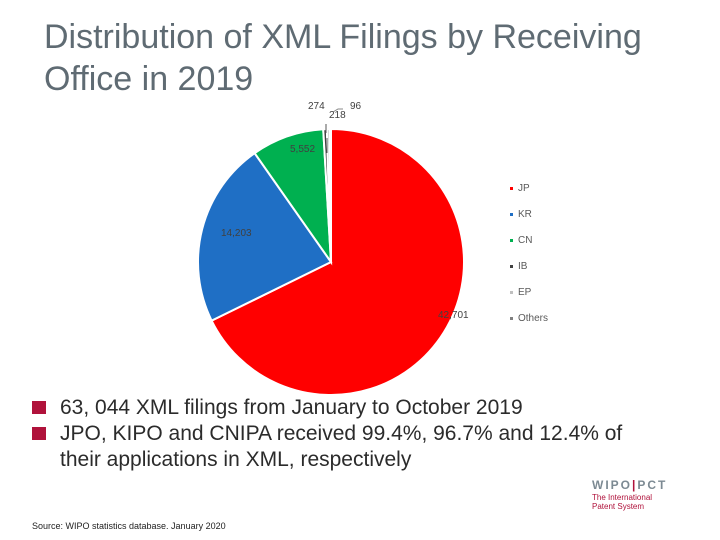 Image resolution: width=720 pixels, height=540 pixels. What do you see at coordinates (525, 292) in the screenshot?
I see `legend-label: EP` at bounding box center [525, 292].